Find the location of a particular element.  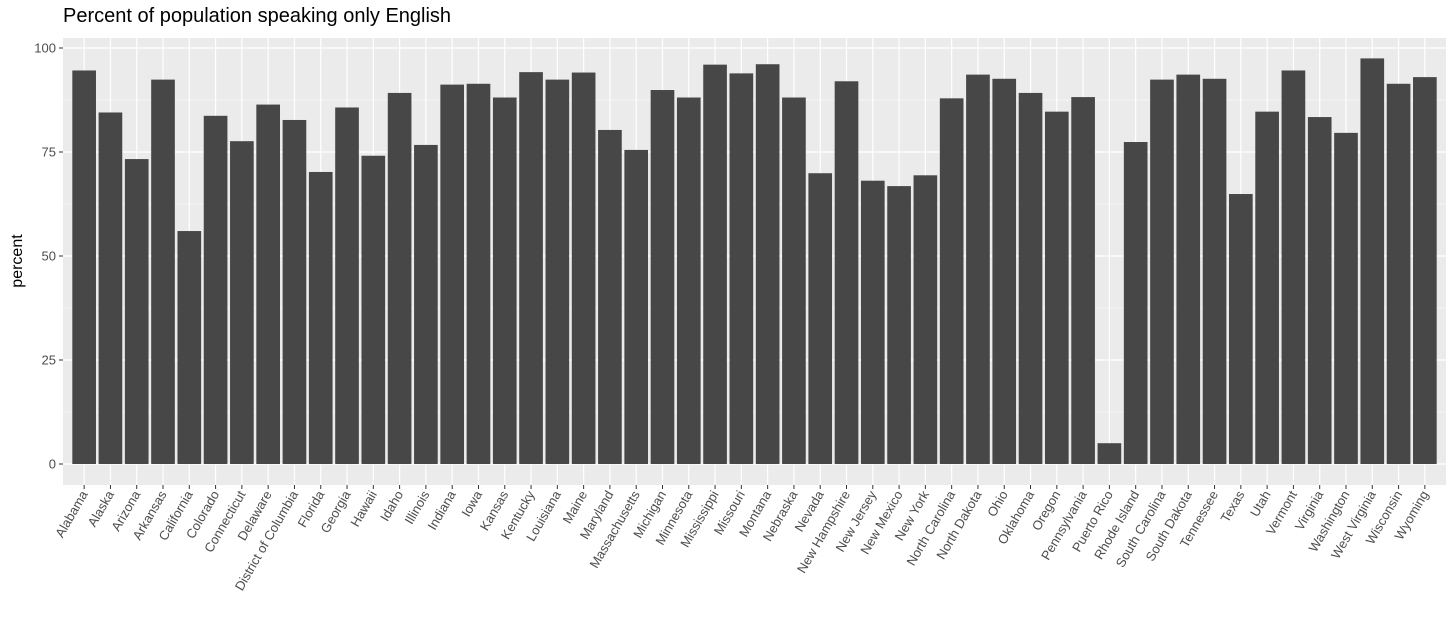

bar-hawaii is located at coordinates (373, 309).